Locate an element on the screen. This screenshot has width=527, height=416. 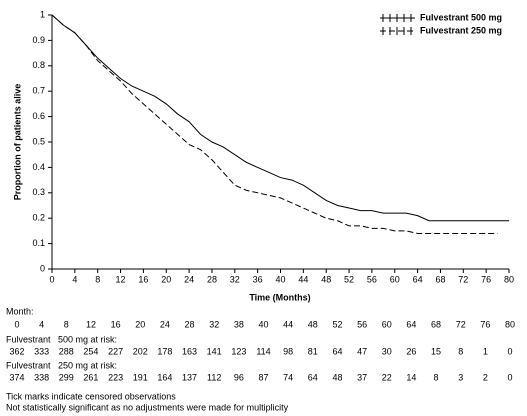
risk-count: 114 is located at coordinates (263, 351).